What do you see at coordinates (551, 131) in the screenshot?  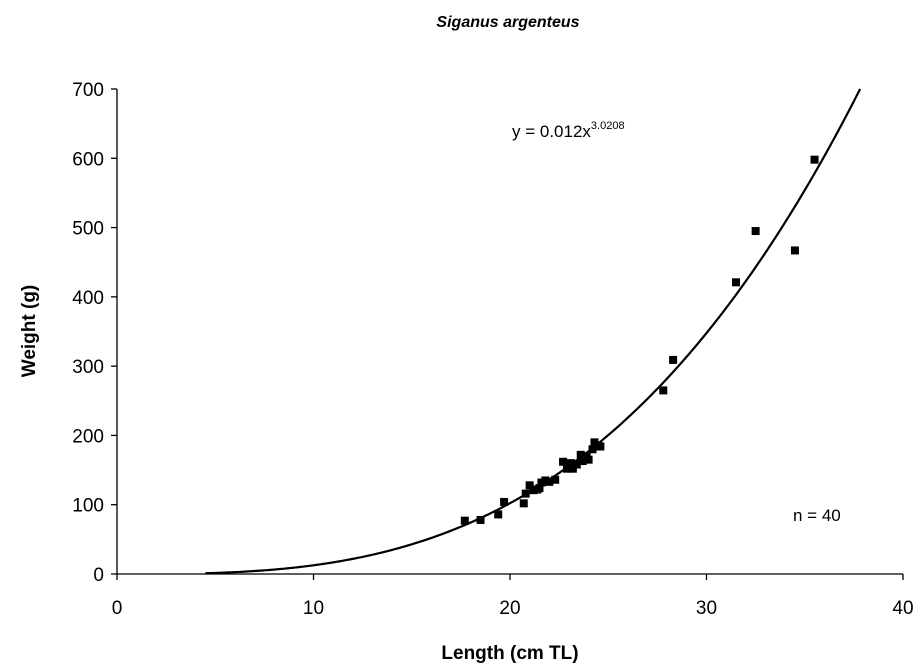 I see `equation-base: y = 0.012x` at bounding box center [551, 131].